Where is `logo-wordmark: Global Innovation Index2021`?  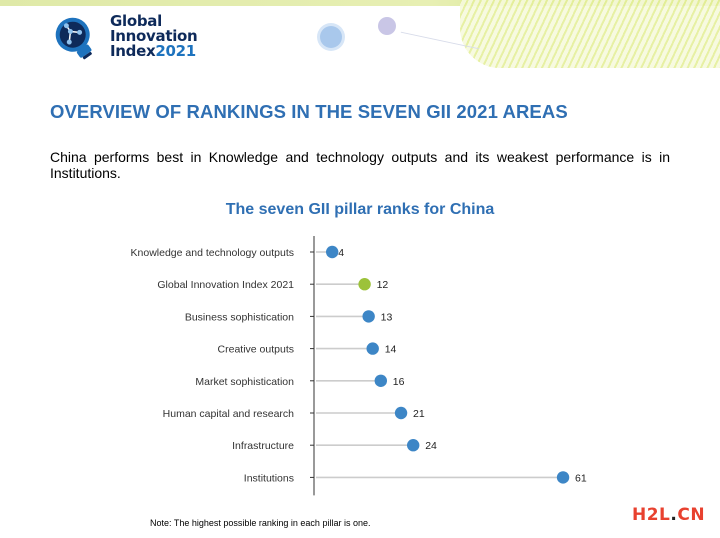
logo-wordmark: Global Innovation Index2021 is located at coordinates (154, 35).